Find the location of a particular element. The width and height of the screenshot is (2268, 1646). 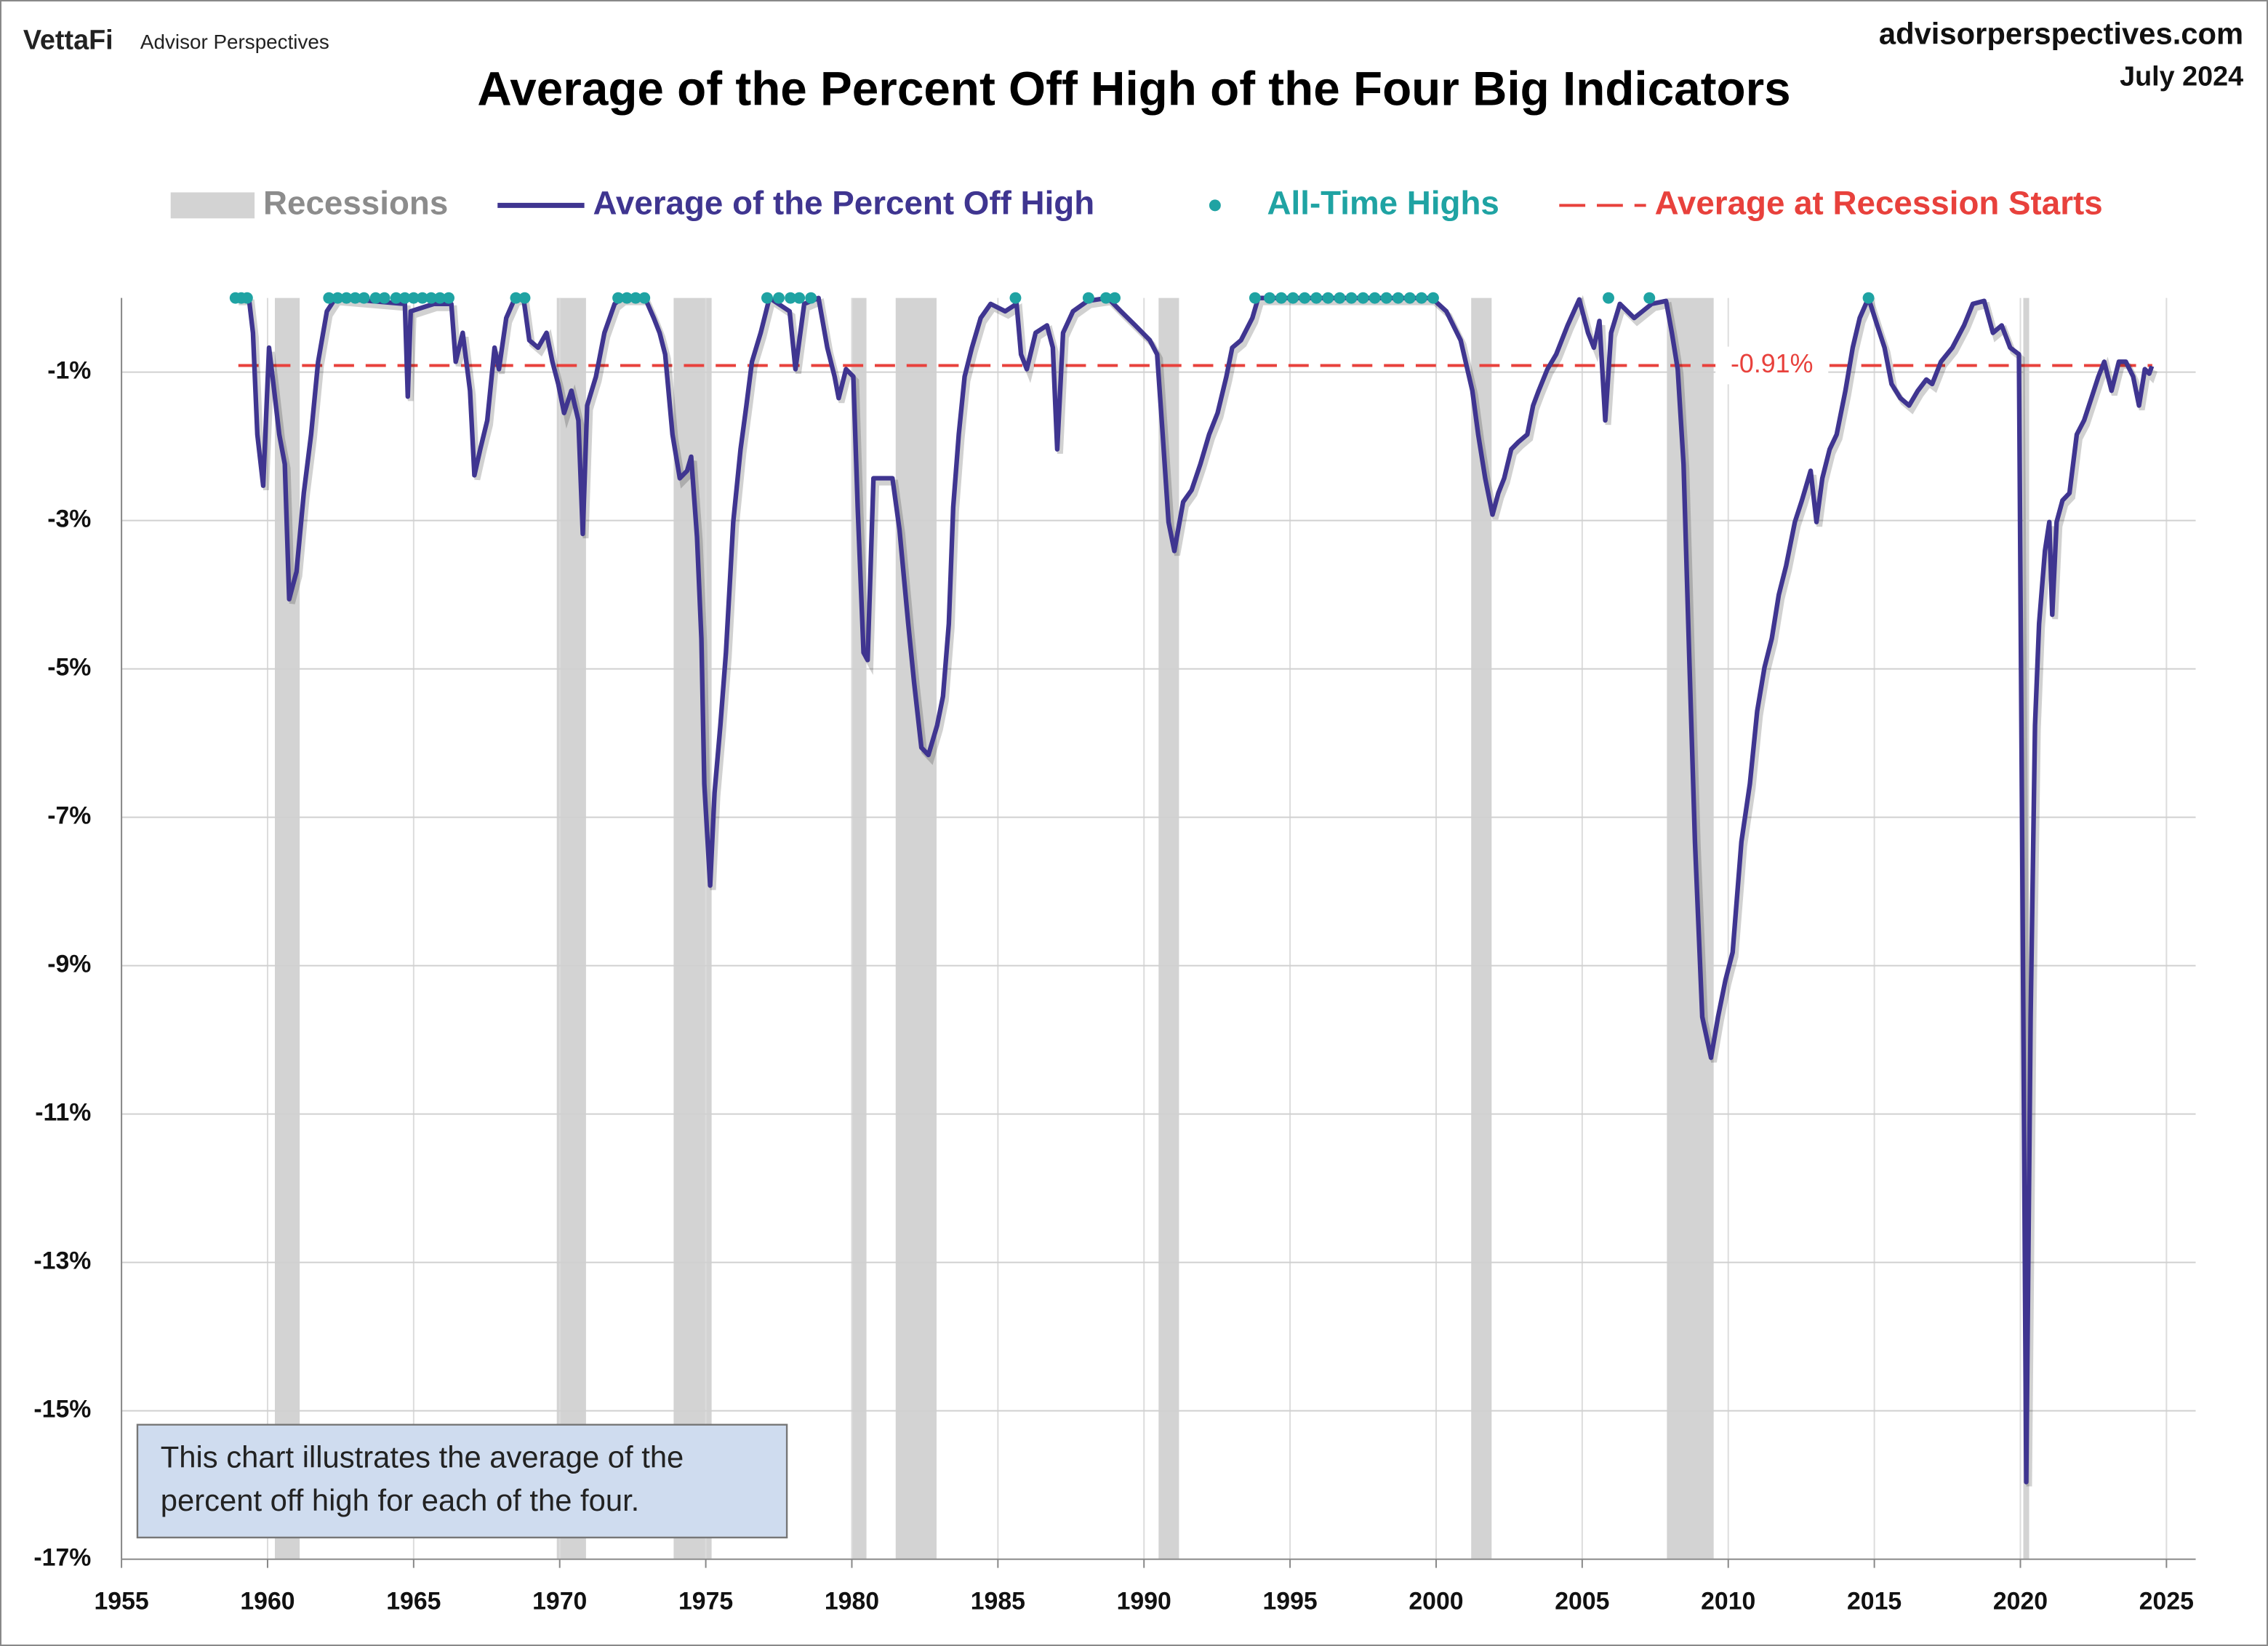

y-tick-label: -7% is located at coordinates (69, 816).